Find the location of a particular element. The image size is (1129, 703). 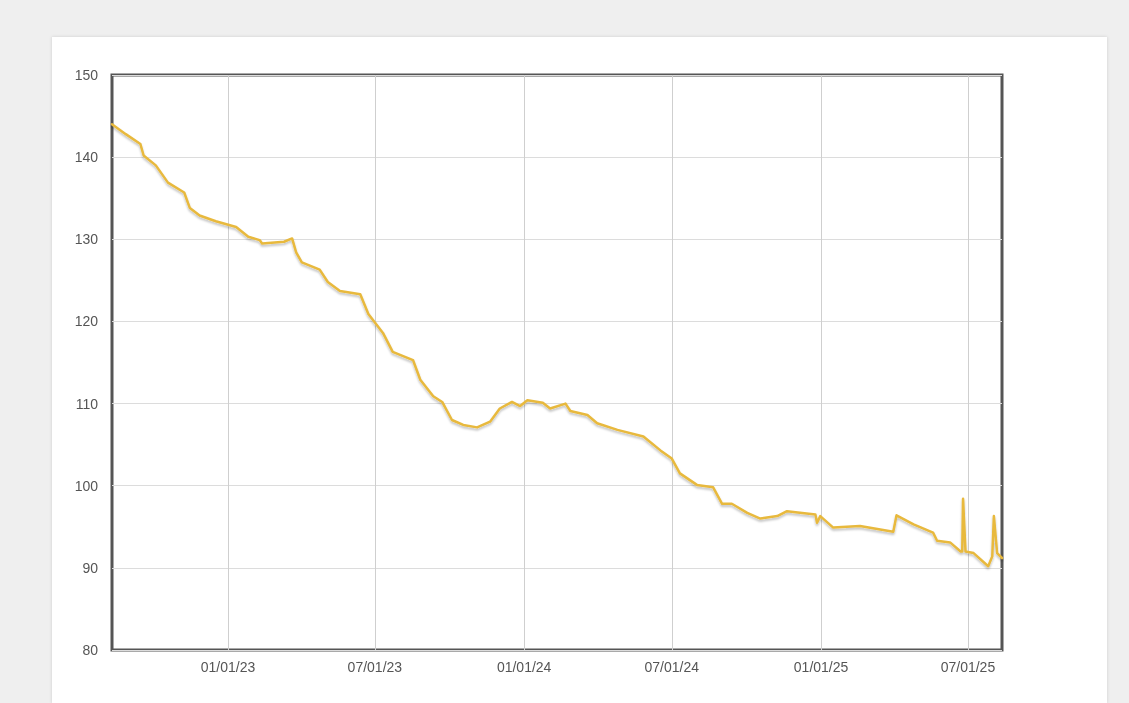

y-tick-label: 100 is located at coordinates (86, 485).